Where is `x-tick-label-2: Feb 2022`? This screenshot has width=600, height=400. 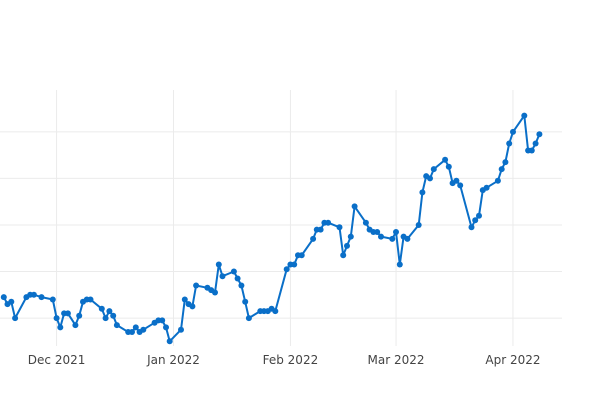
x-tick-label-2: Feb 2022 is located at coordinates (291, 360).